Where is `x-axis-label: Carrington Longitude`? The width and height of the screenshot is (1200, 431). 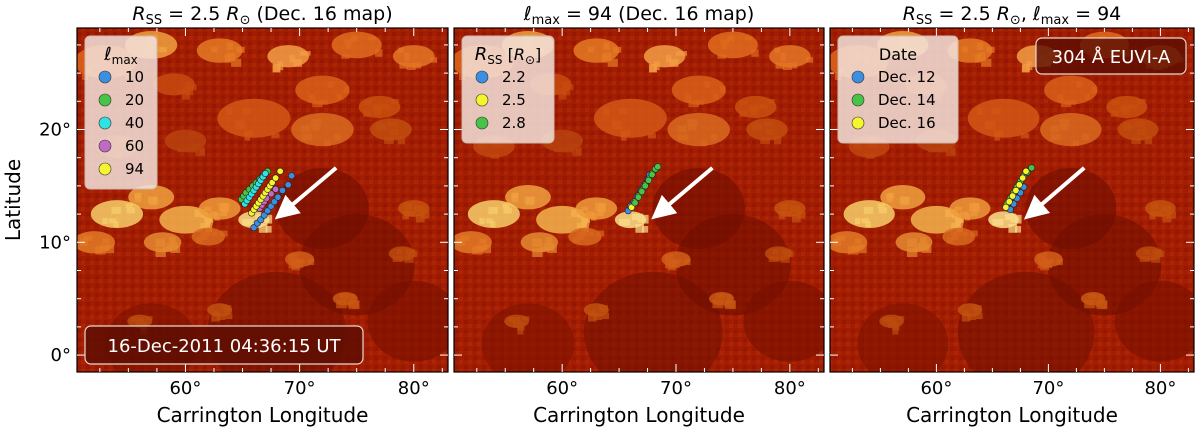 x-axis-label: Carrington Longitude is located at coordinates (639, 415).